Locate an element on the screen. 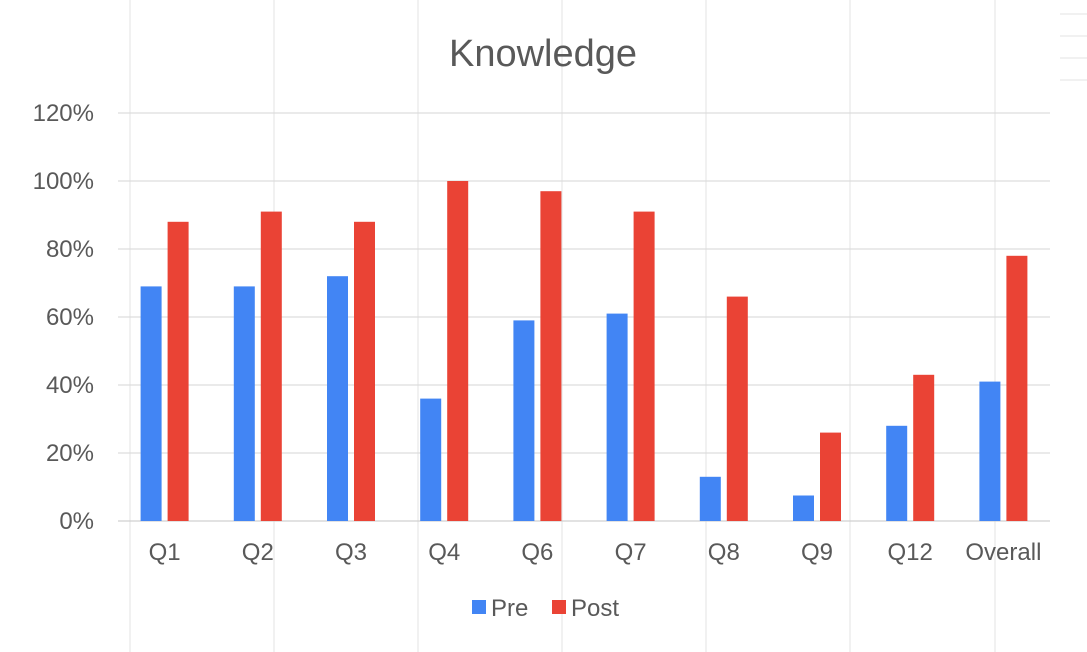 The image size is (1087, 652). bar-pre-q4 is located at coordinates (431, 459).